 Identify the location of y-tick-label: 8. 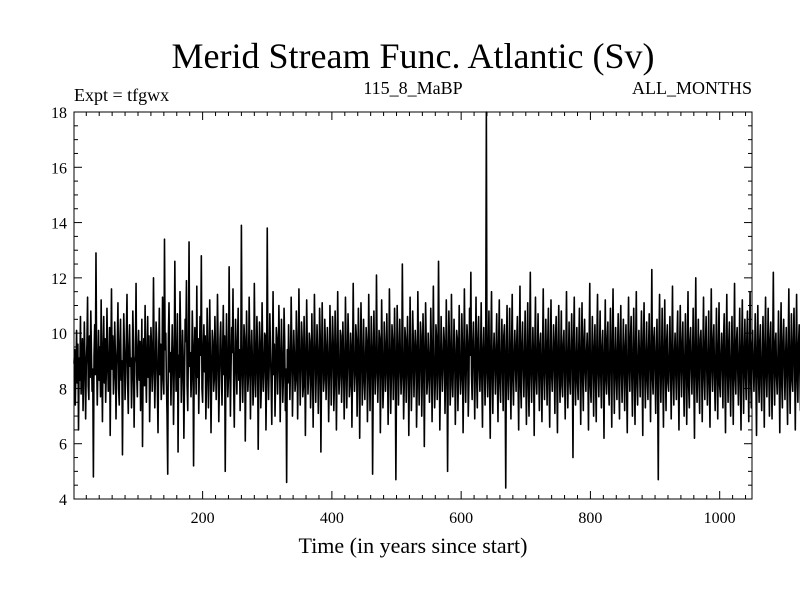
(63, 389).